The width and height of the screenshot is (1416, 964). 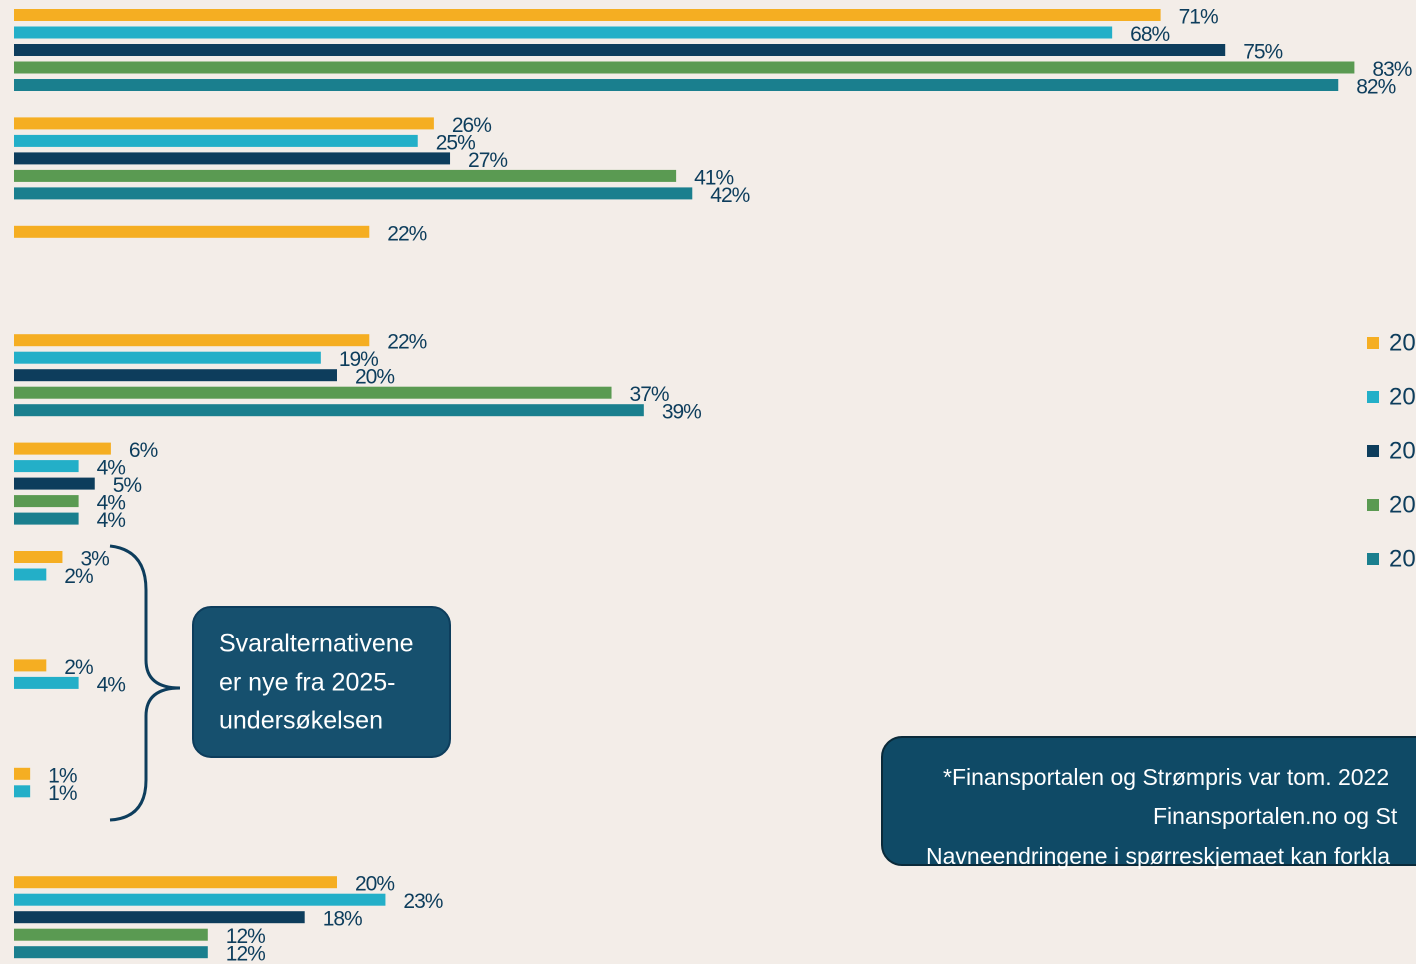 What do you see at coordinates (1262, 52) in the screenshot?
I see `value-label: 75%` at bounding box center [1262, 52].